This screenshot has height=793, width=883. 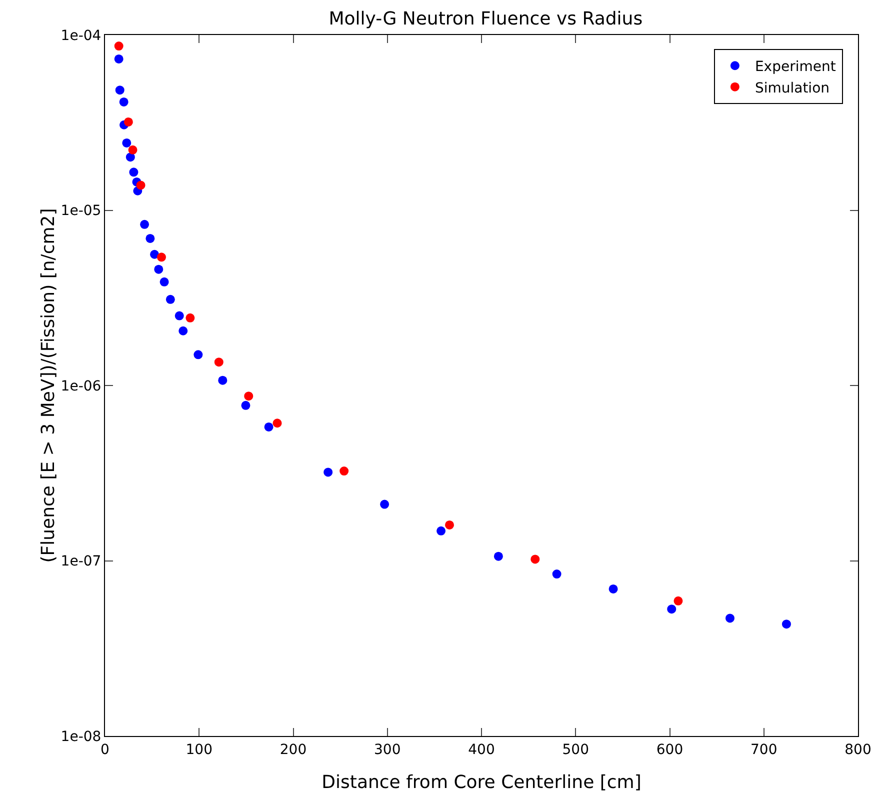 What do you see at coordinates (105, 750) in the screenshot?
I see `x-tick-label: 0` at bounding box center [105, 750].